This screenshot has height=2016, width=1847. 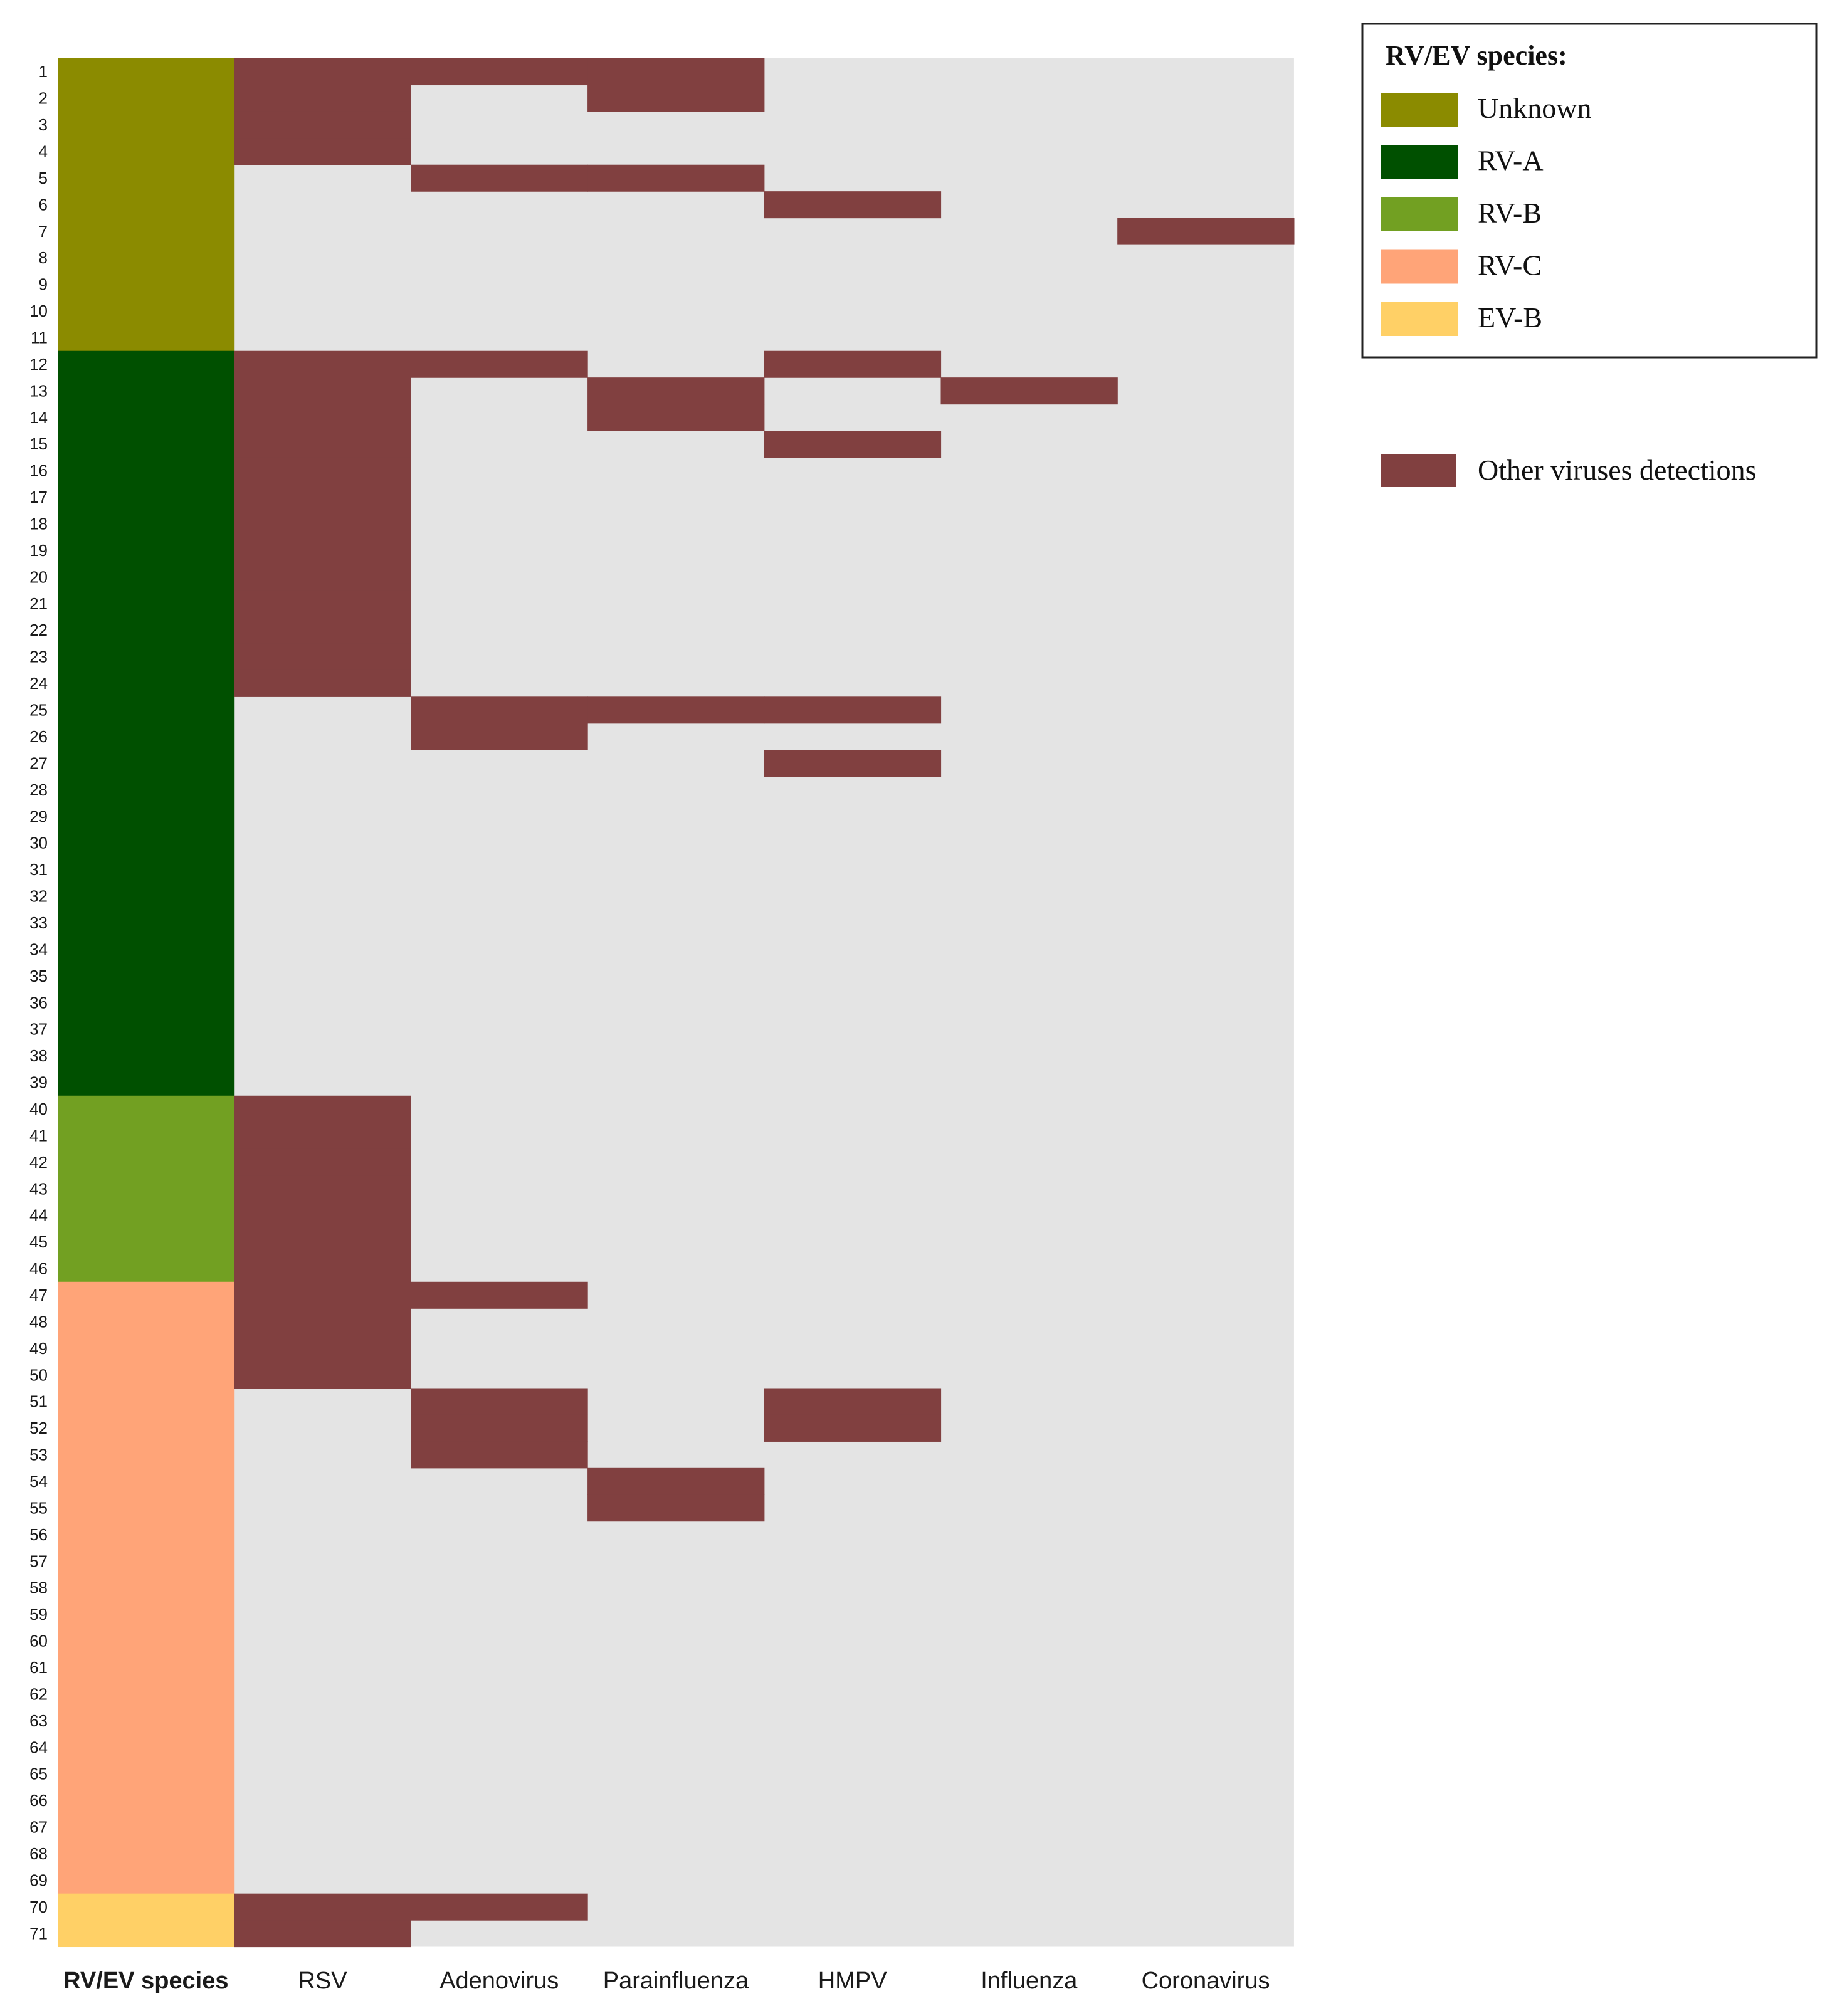 I want to click on row-label-11: 11, so click(x=40, y=338).